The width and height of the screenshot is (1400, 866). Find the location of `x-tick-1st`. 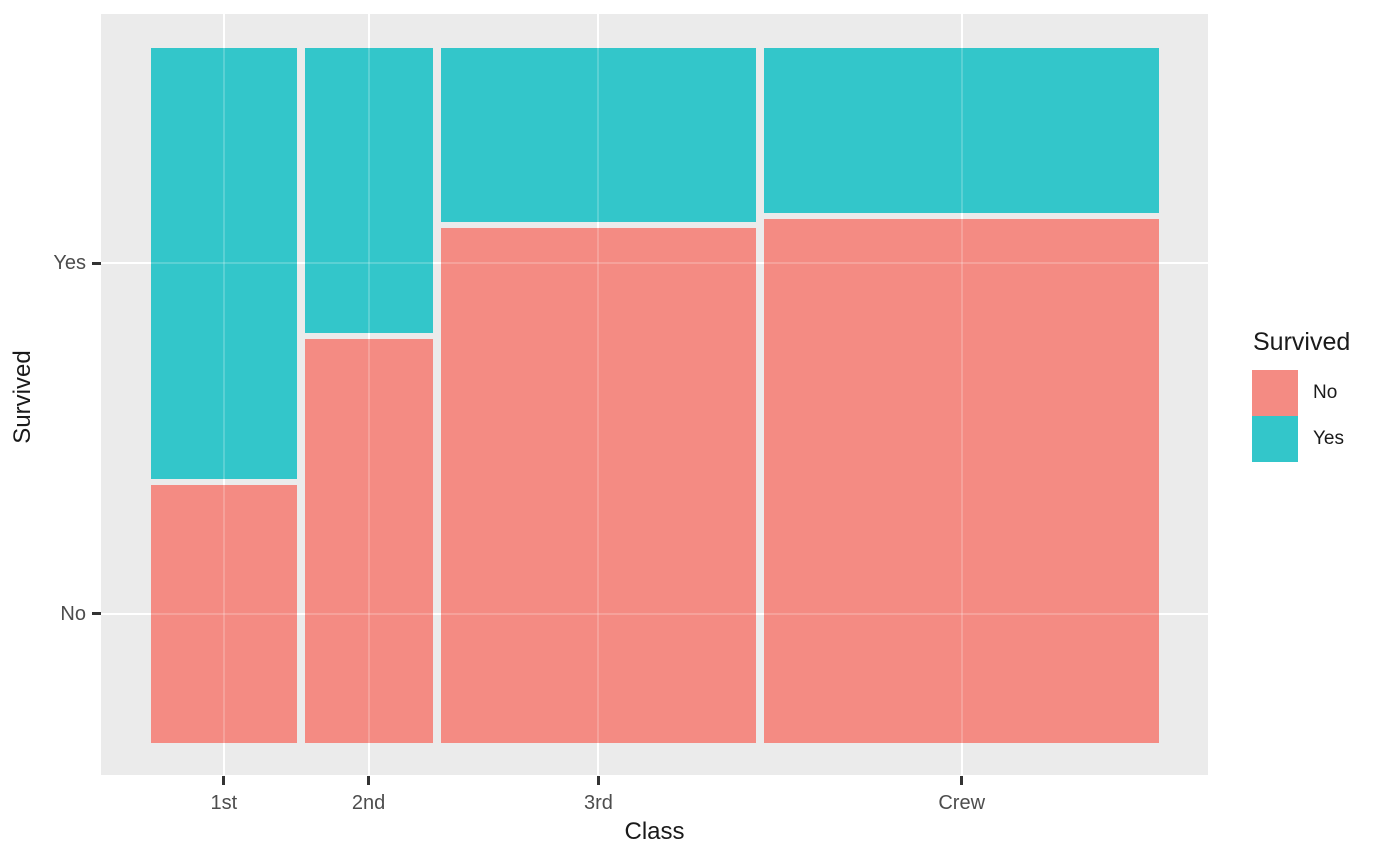

x-tick-1st is located at coordinates (224, 780).